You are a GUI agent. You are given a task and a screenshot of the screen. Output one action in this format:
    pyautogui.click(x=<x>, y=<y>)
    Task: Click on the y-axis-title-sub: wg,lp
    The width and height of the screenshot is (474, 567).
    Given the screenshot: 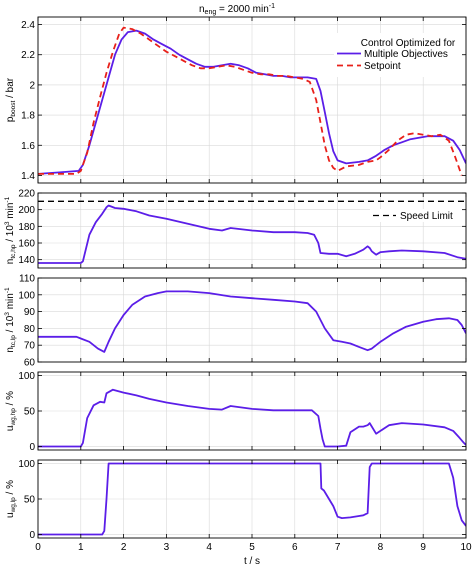 What is the action you would take?
    pyautogui.click(x=13, y=505)
    